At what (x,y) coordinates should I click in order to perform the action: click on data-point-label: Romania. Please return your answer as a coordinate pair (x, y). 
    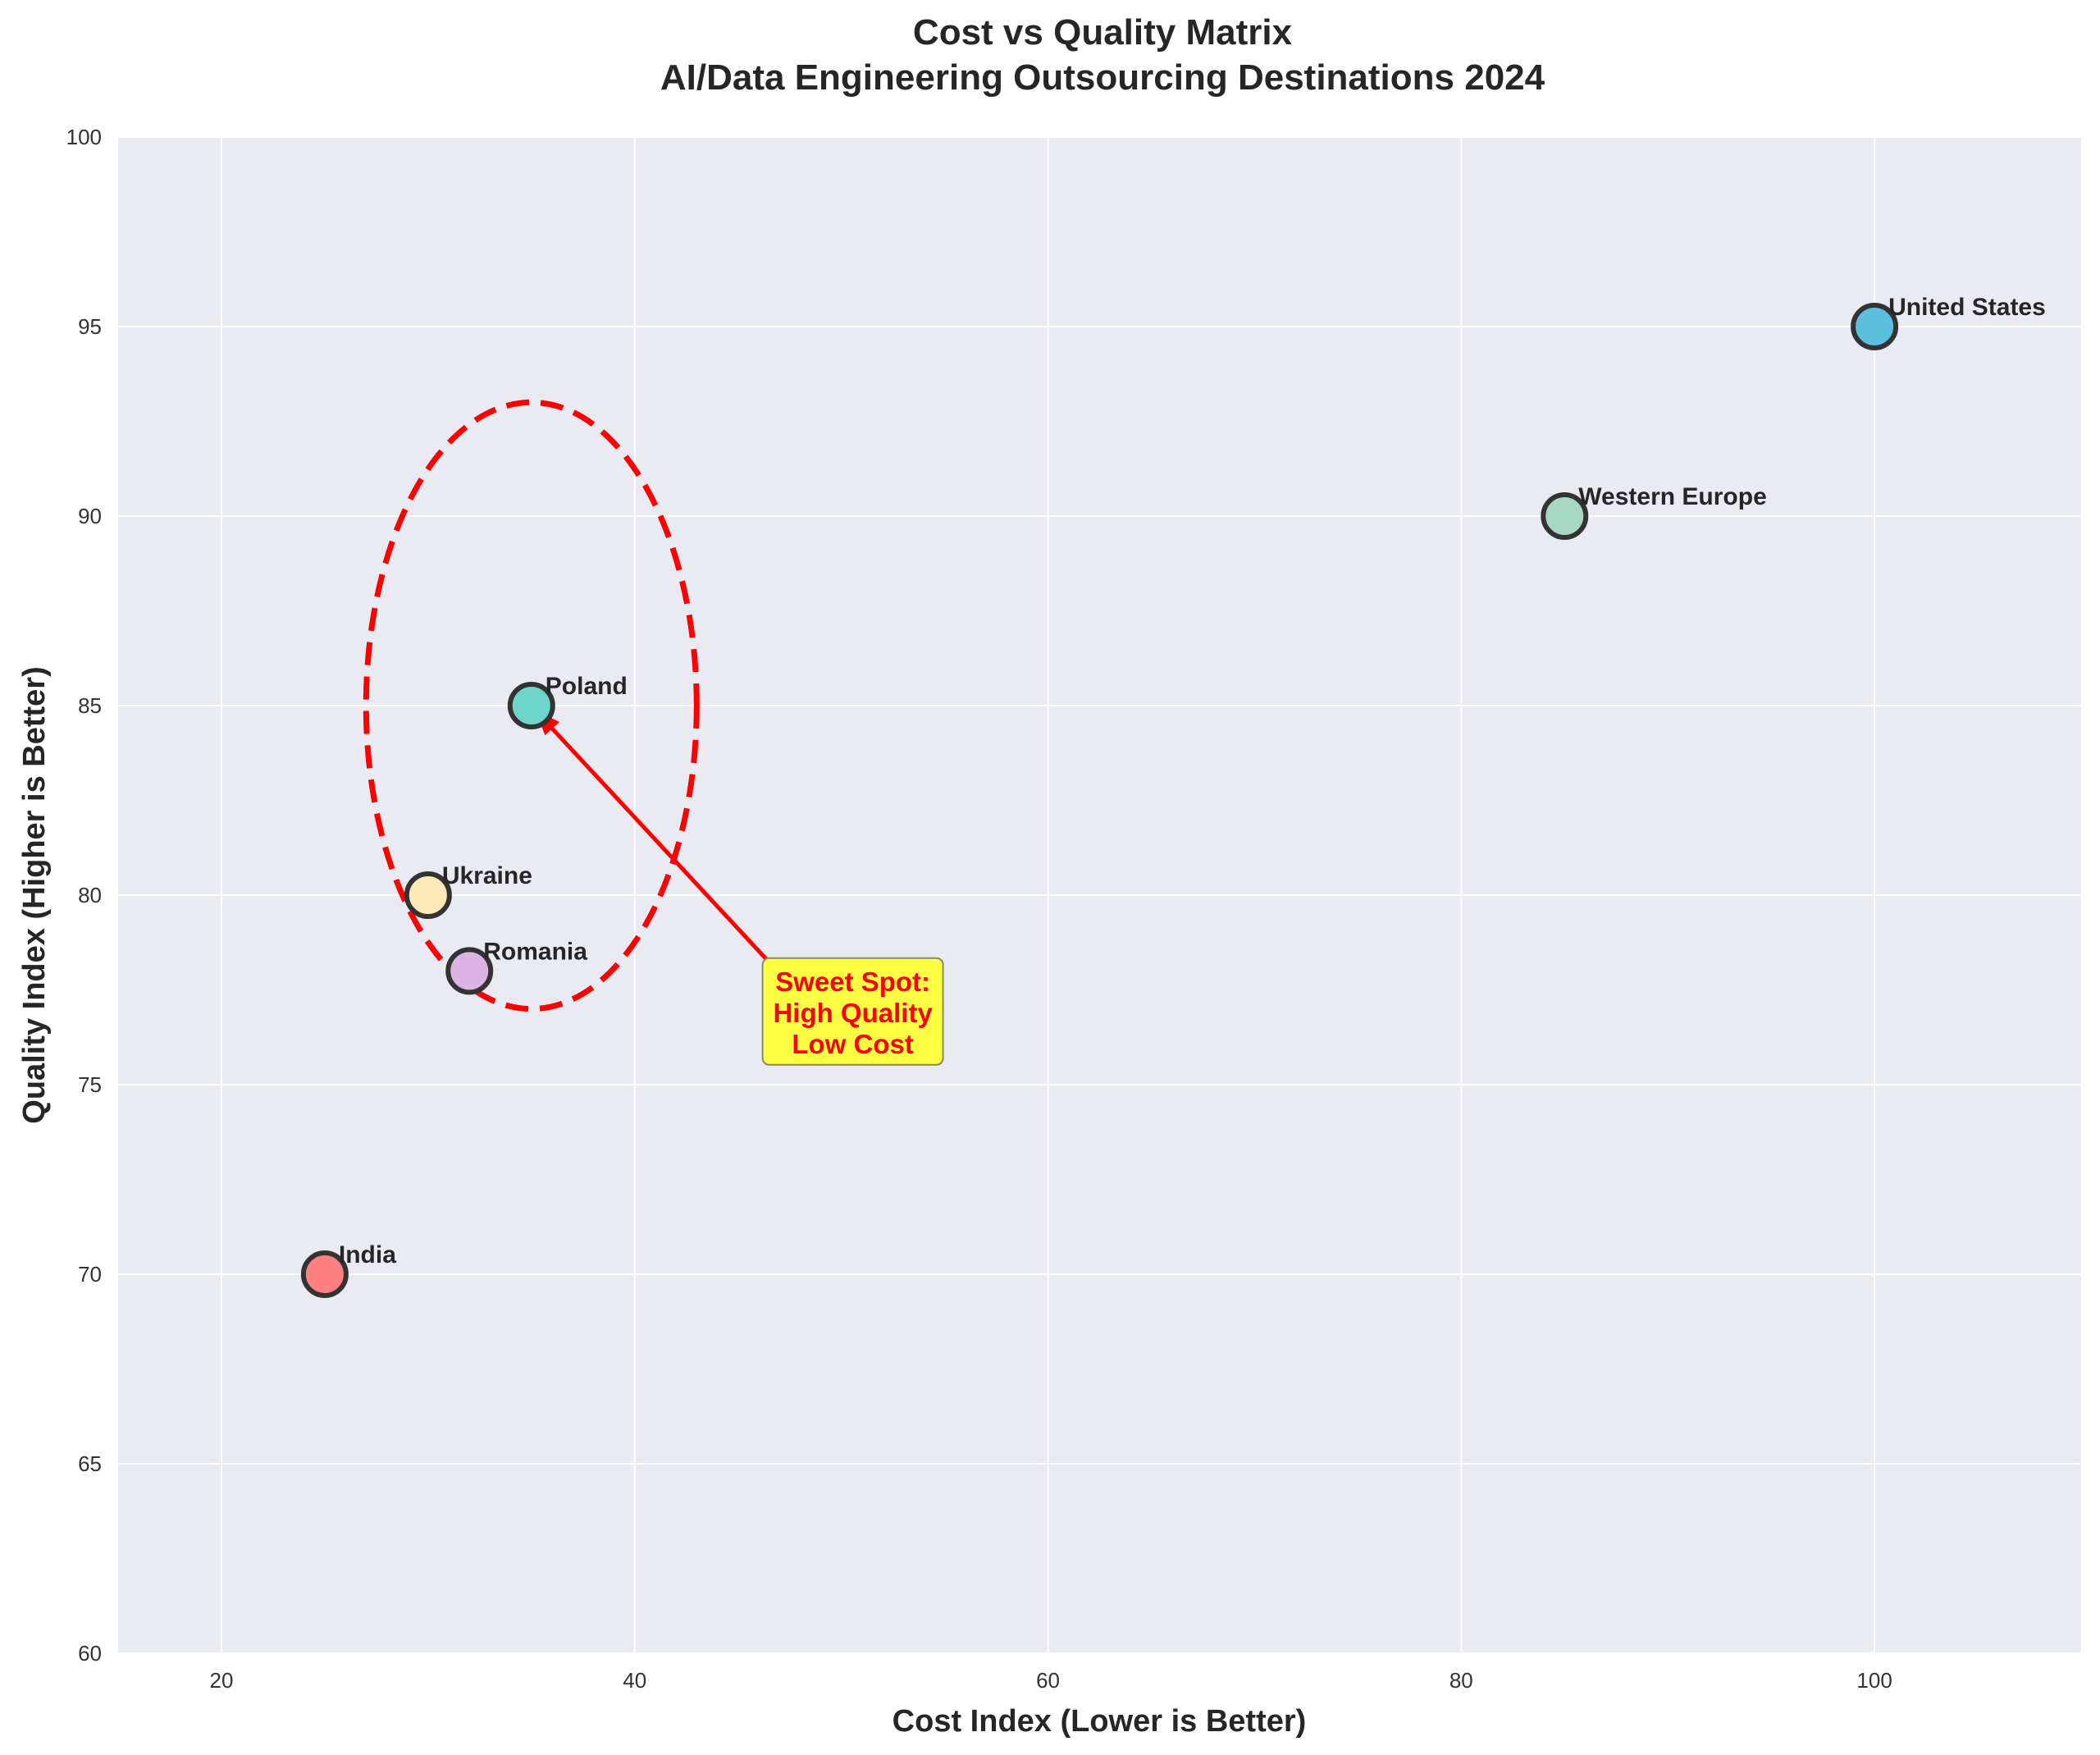
    Looking at the image, I should click on (535, 952).